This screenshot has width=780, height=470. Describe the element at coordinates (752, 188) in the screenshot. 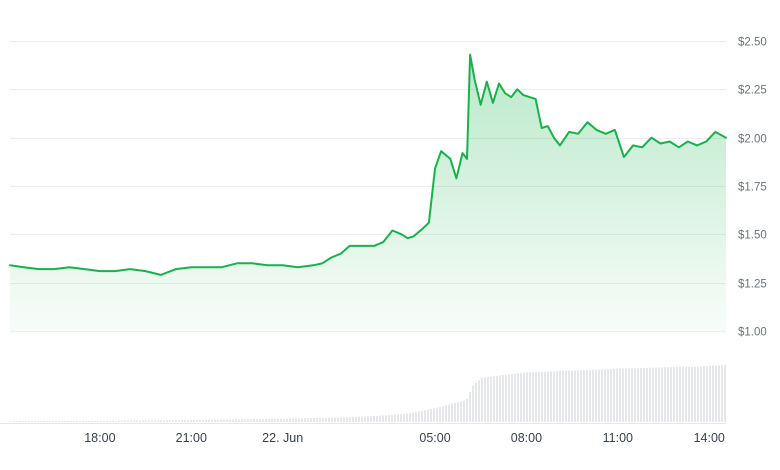

I see `y-axis-ticks: $2.50 $2.25 $2.00 $1.75 $1.50 $1.25 $1.00` at that location.